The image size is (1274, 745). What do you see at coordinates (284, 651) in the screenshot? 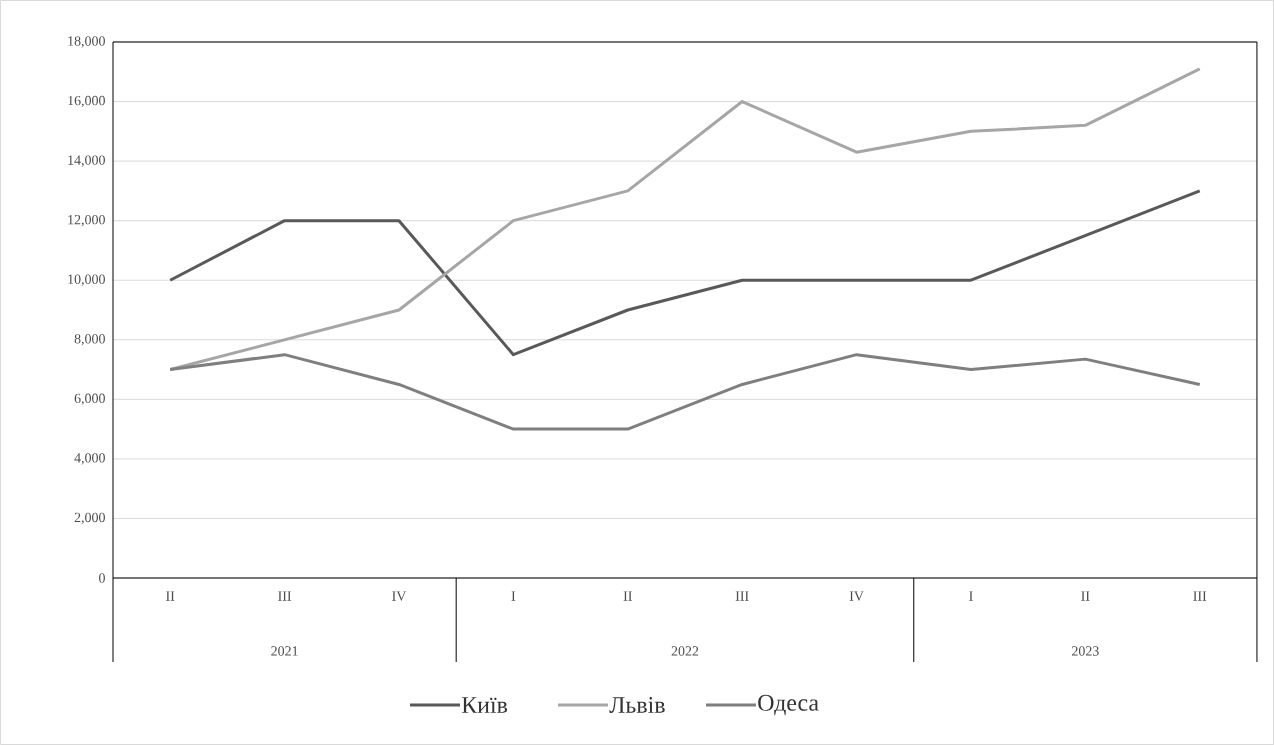
I see `text: 2021` at bounding box center [284, 651].